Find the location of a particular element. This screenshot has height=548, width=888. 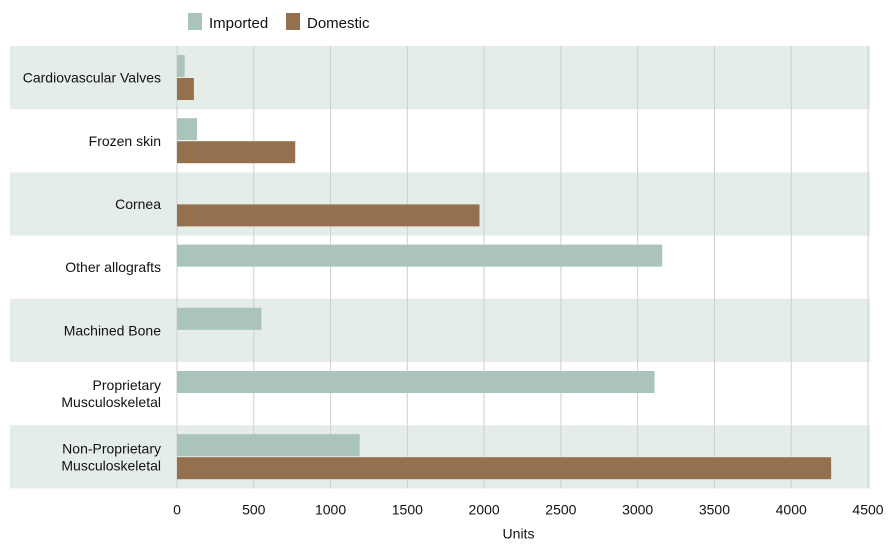

legend-swatch-imported is located at coordinates (195, 21).